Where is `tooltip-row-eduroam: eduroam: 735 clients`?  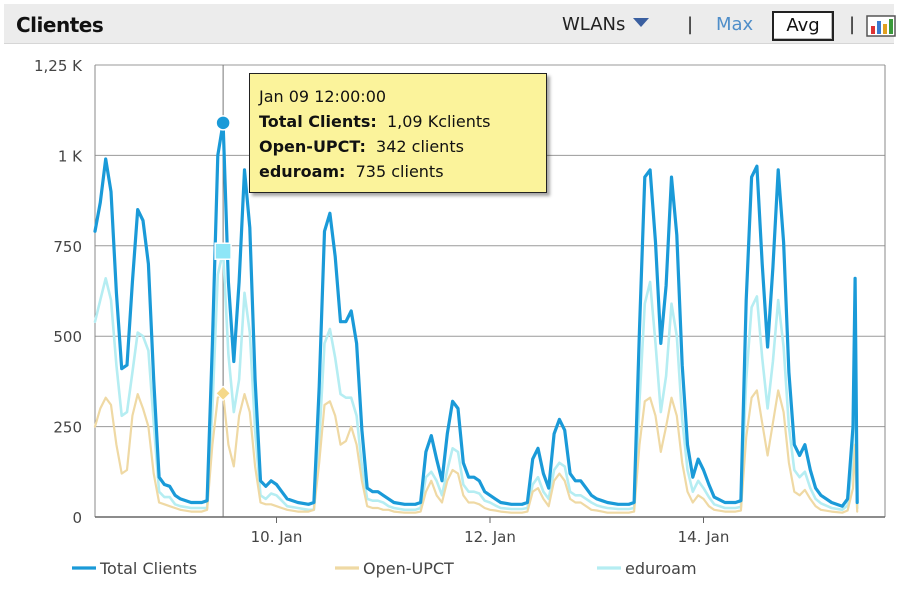 tooltip-row-eduroam: eduroam: 735 clients is located at coordinates (402, 171).